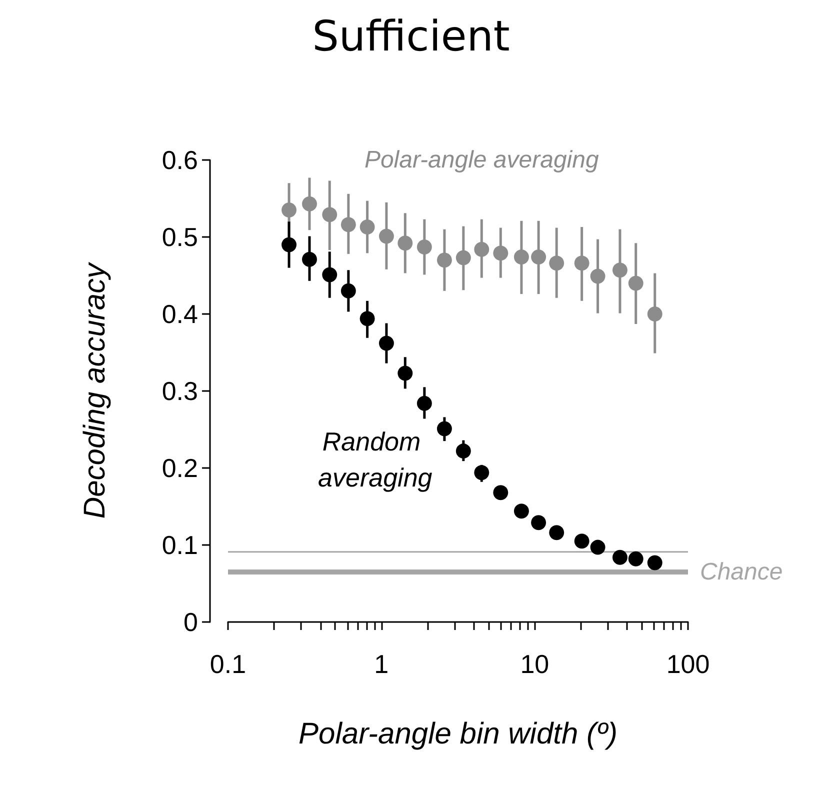 The image size is (822, 790). What do you see at coordinates (688, 664) in the screenshot?
I see `x-tick-label: 100` at bounding box center [688, 664].